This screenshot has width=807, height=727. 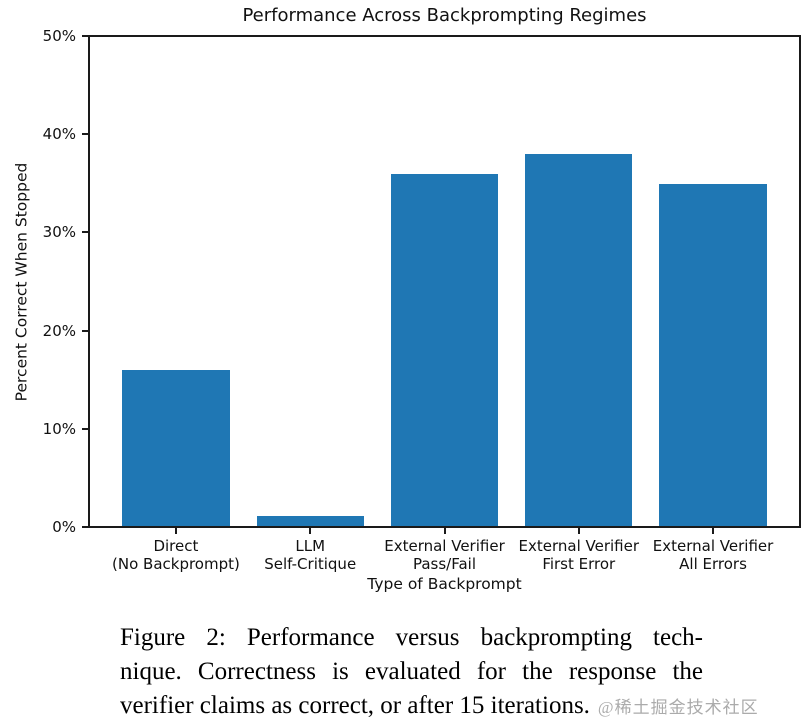 What do you see at coordinates (64, 527) in the screenshot?
I see `y-tick-label: 0%` at bounding box center [64, 527].